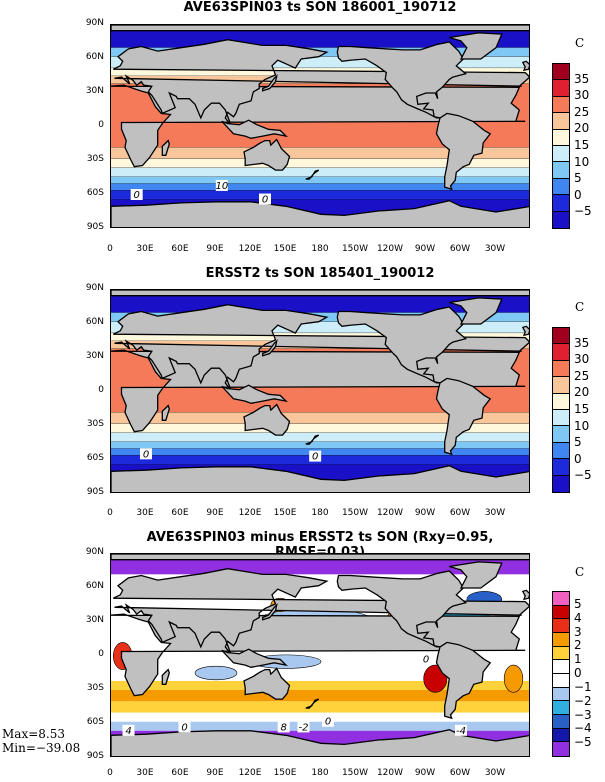  I want to click on land-madagascar, so click(165, 676).